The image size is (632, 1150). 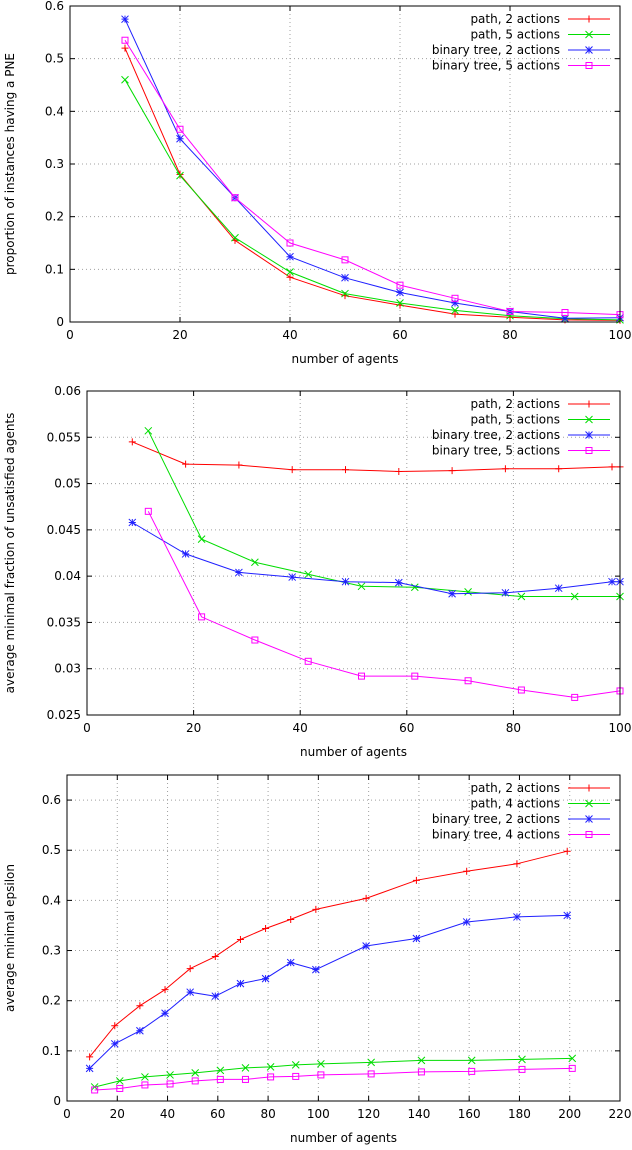 What do you see at coordinates (620, 1114) in the screenshot?
I see `chart-2-xtick-label: 220` at bounding box center [620, 1114].